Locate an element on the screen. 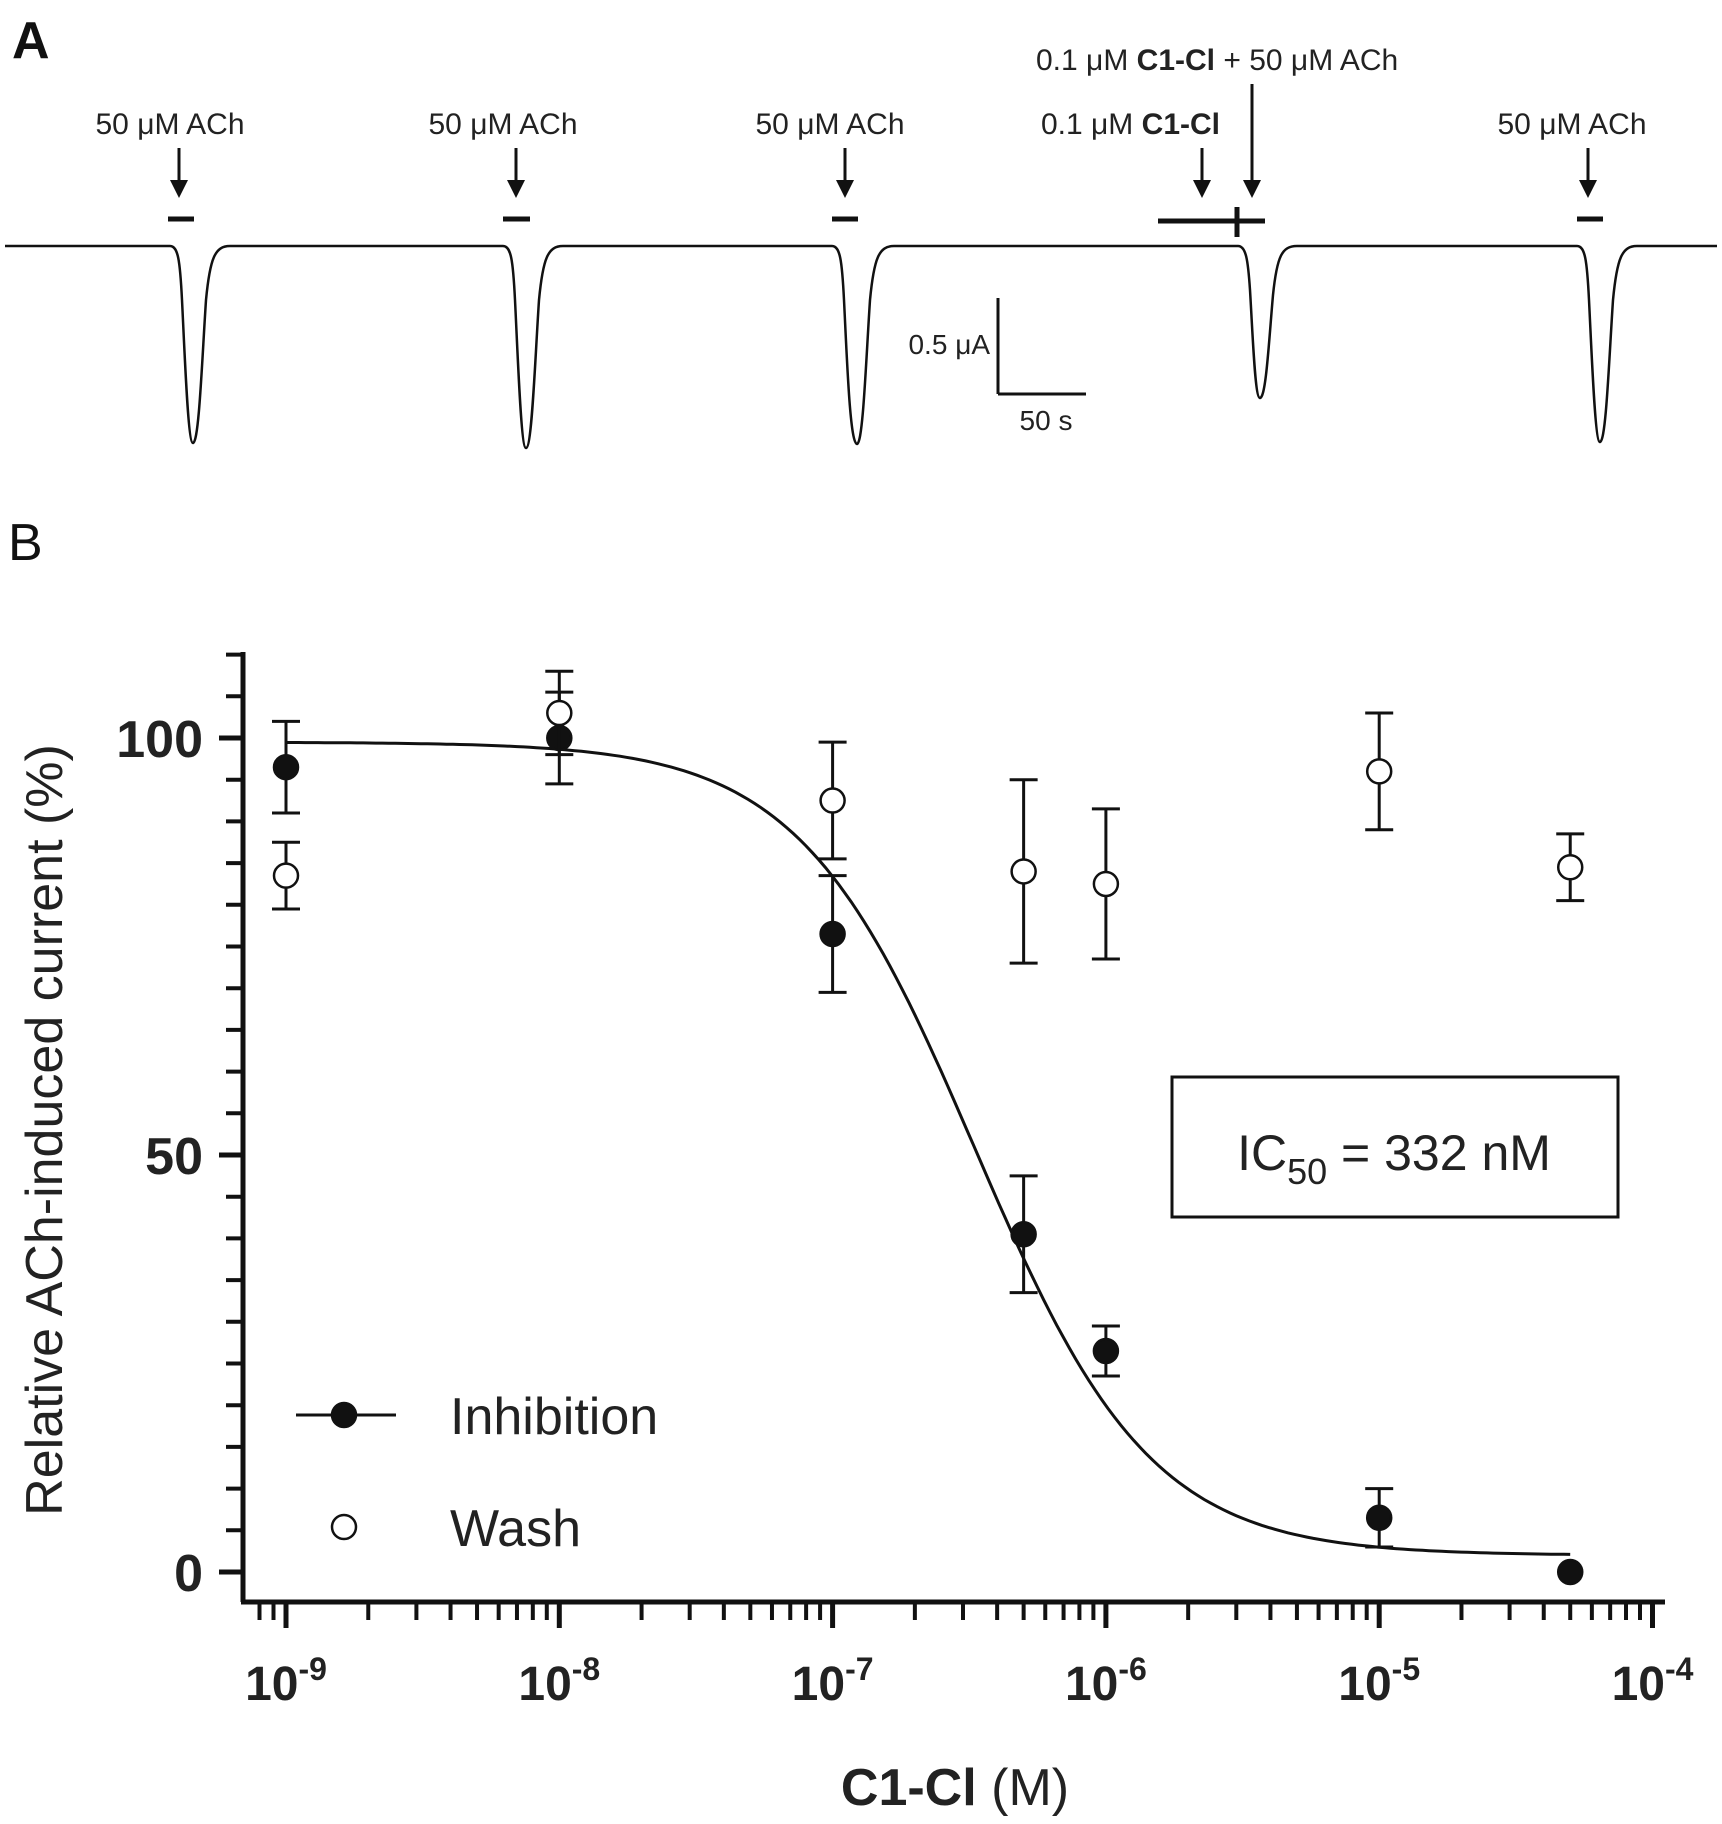 The height and width of the screenshot is (1824, 1722). ic50-text: IC50 = 332 nM is located at coordinates (1394, 1158).